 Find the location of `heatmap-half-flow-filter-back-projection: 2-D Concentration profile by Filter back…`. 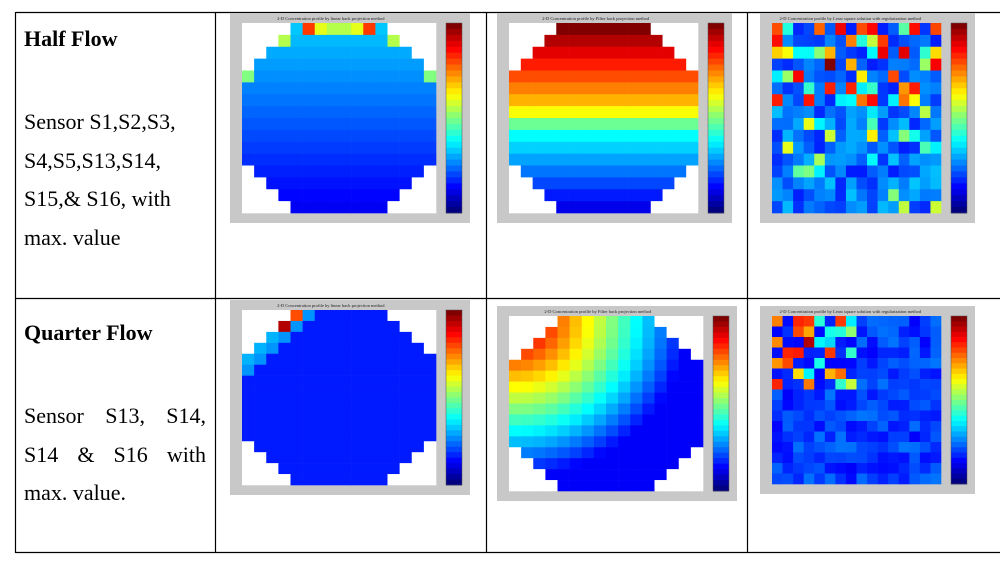

heatmap-half-flow-filter-back-projection: 2-D Concentration profile by Filter back… is located at coordinates (614, 118).